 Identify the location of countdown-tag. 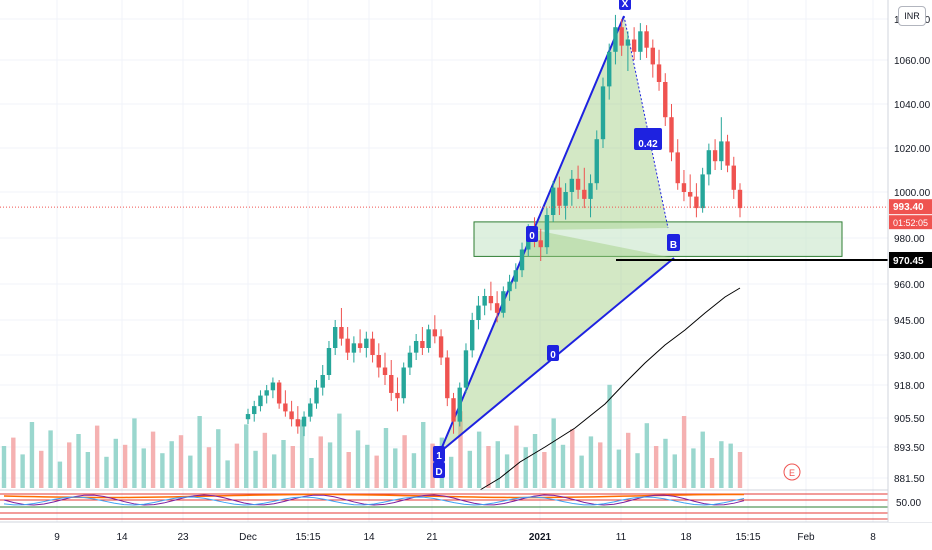
(910, 222).